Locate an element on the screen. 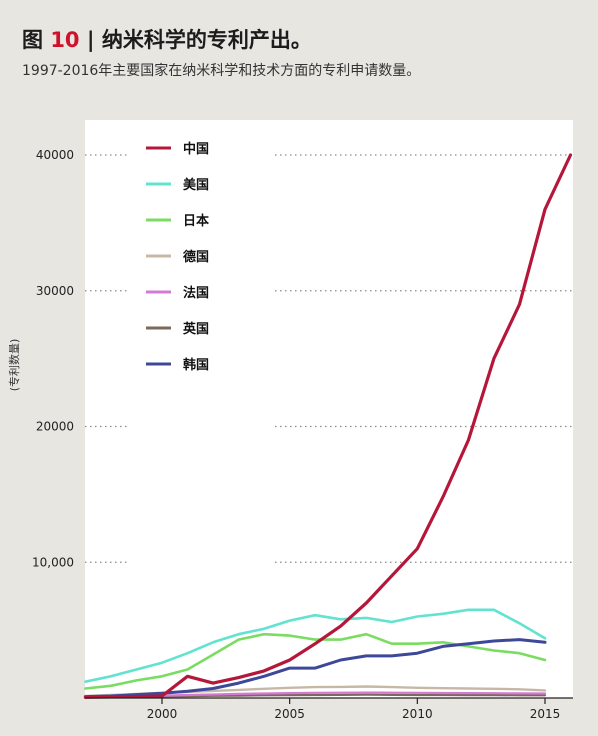  legend-label: 日本 is located at coordinates (196, 221).